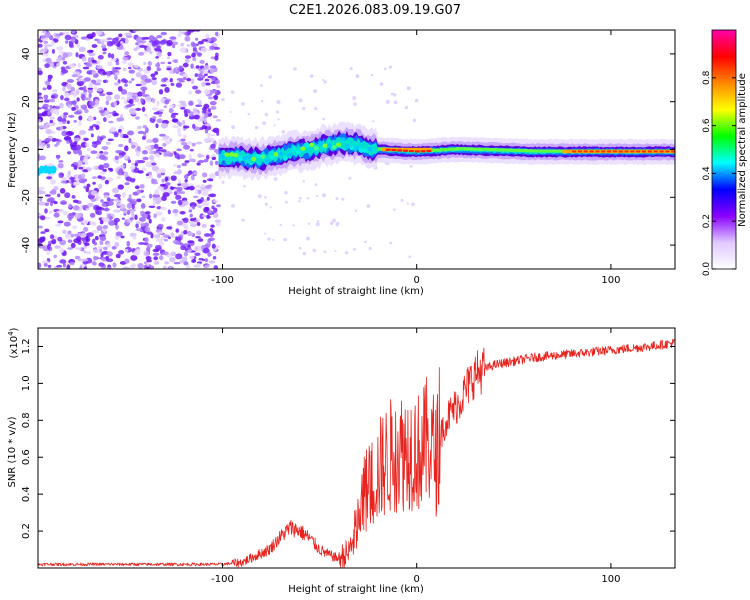  Describe the element at coordinates (222, 579) in the screenshot. I see `snr-xtick-label: -100` at that location.